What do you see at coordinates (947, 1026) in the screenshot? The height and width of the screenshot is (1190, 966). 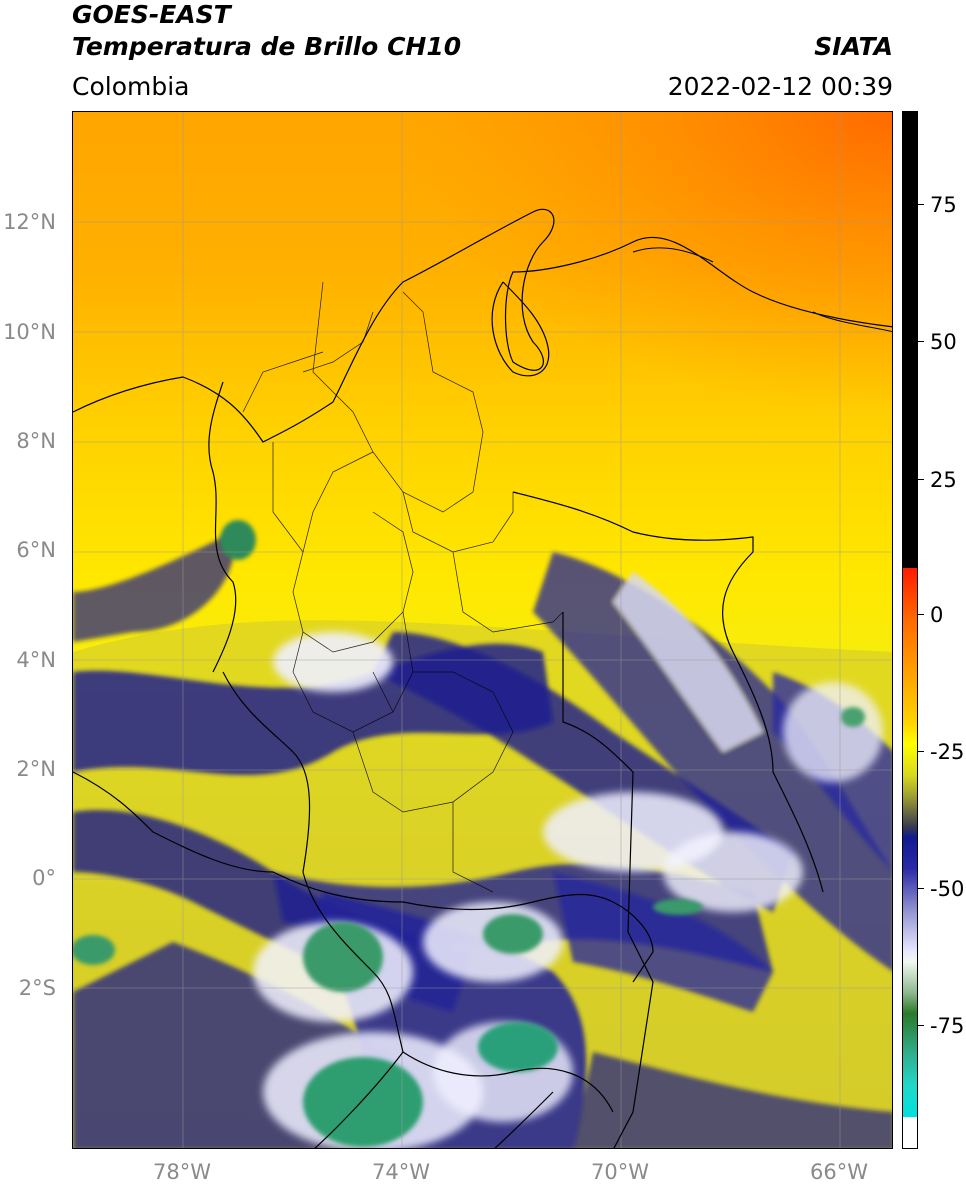 I see `colorbar-label: -75` at bounding box center [947, 1026].